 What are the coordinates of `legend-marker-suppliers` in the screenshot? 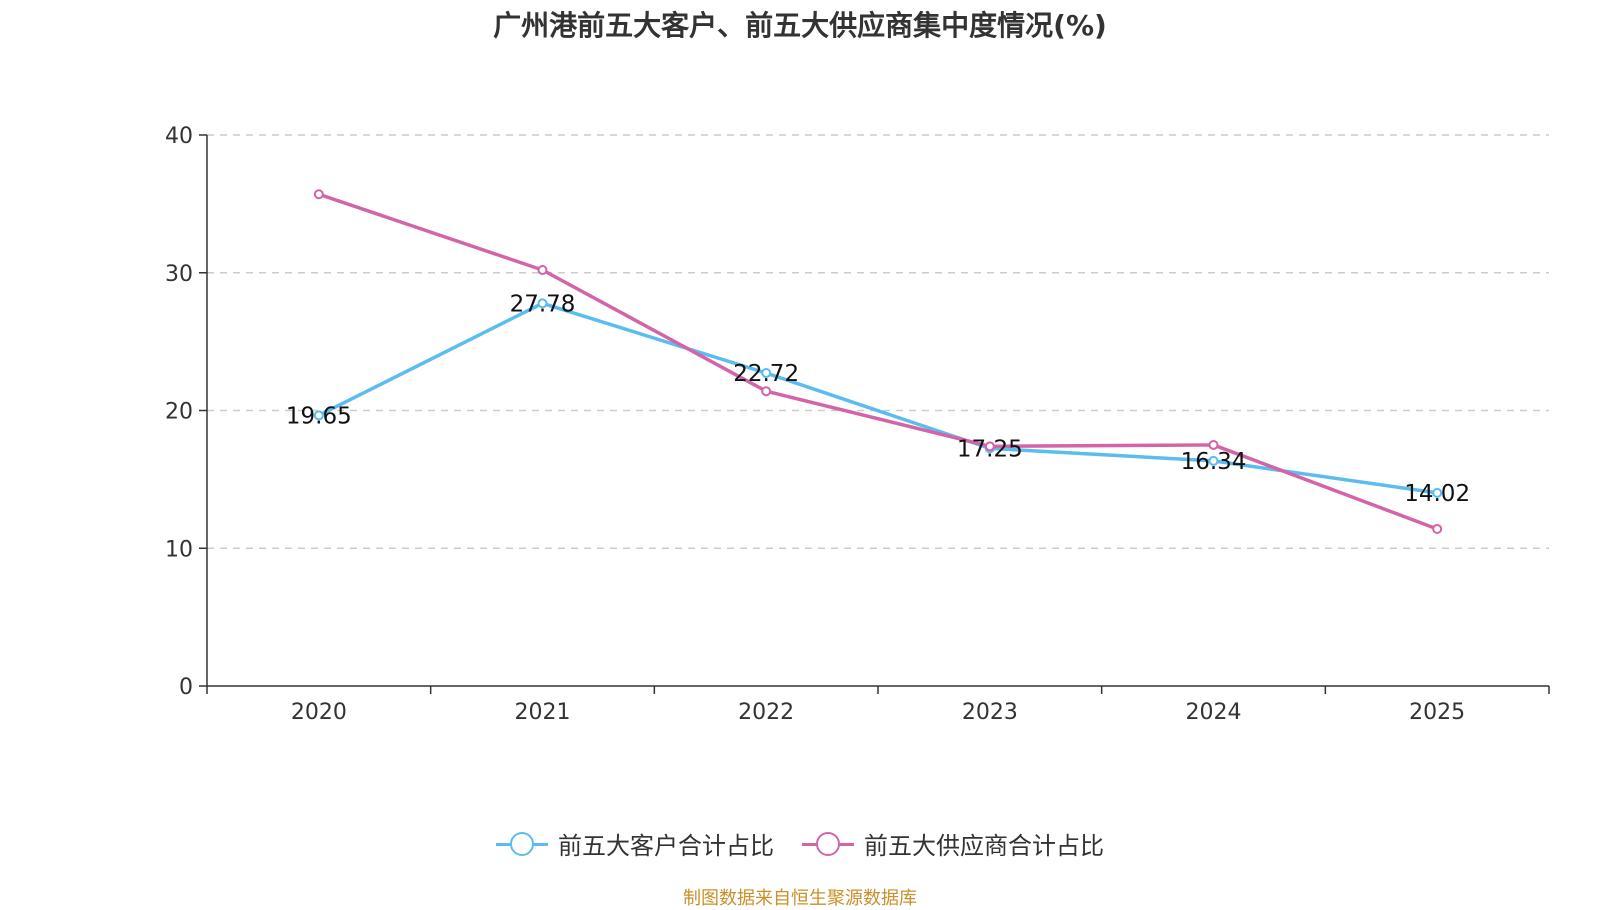 It's located at (828, 843).